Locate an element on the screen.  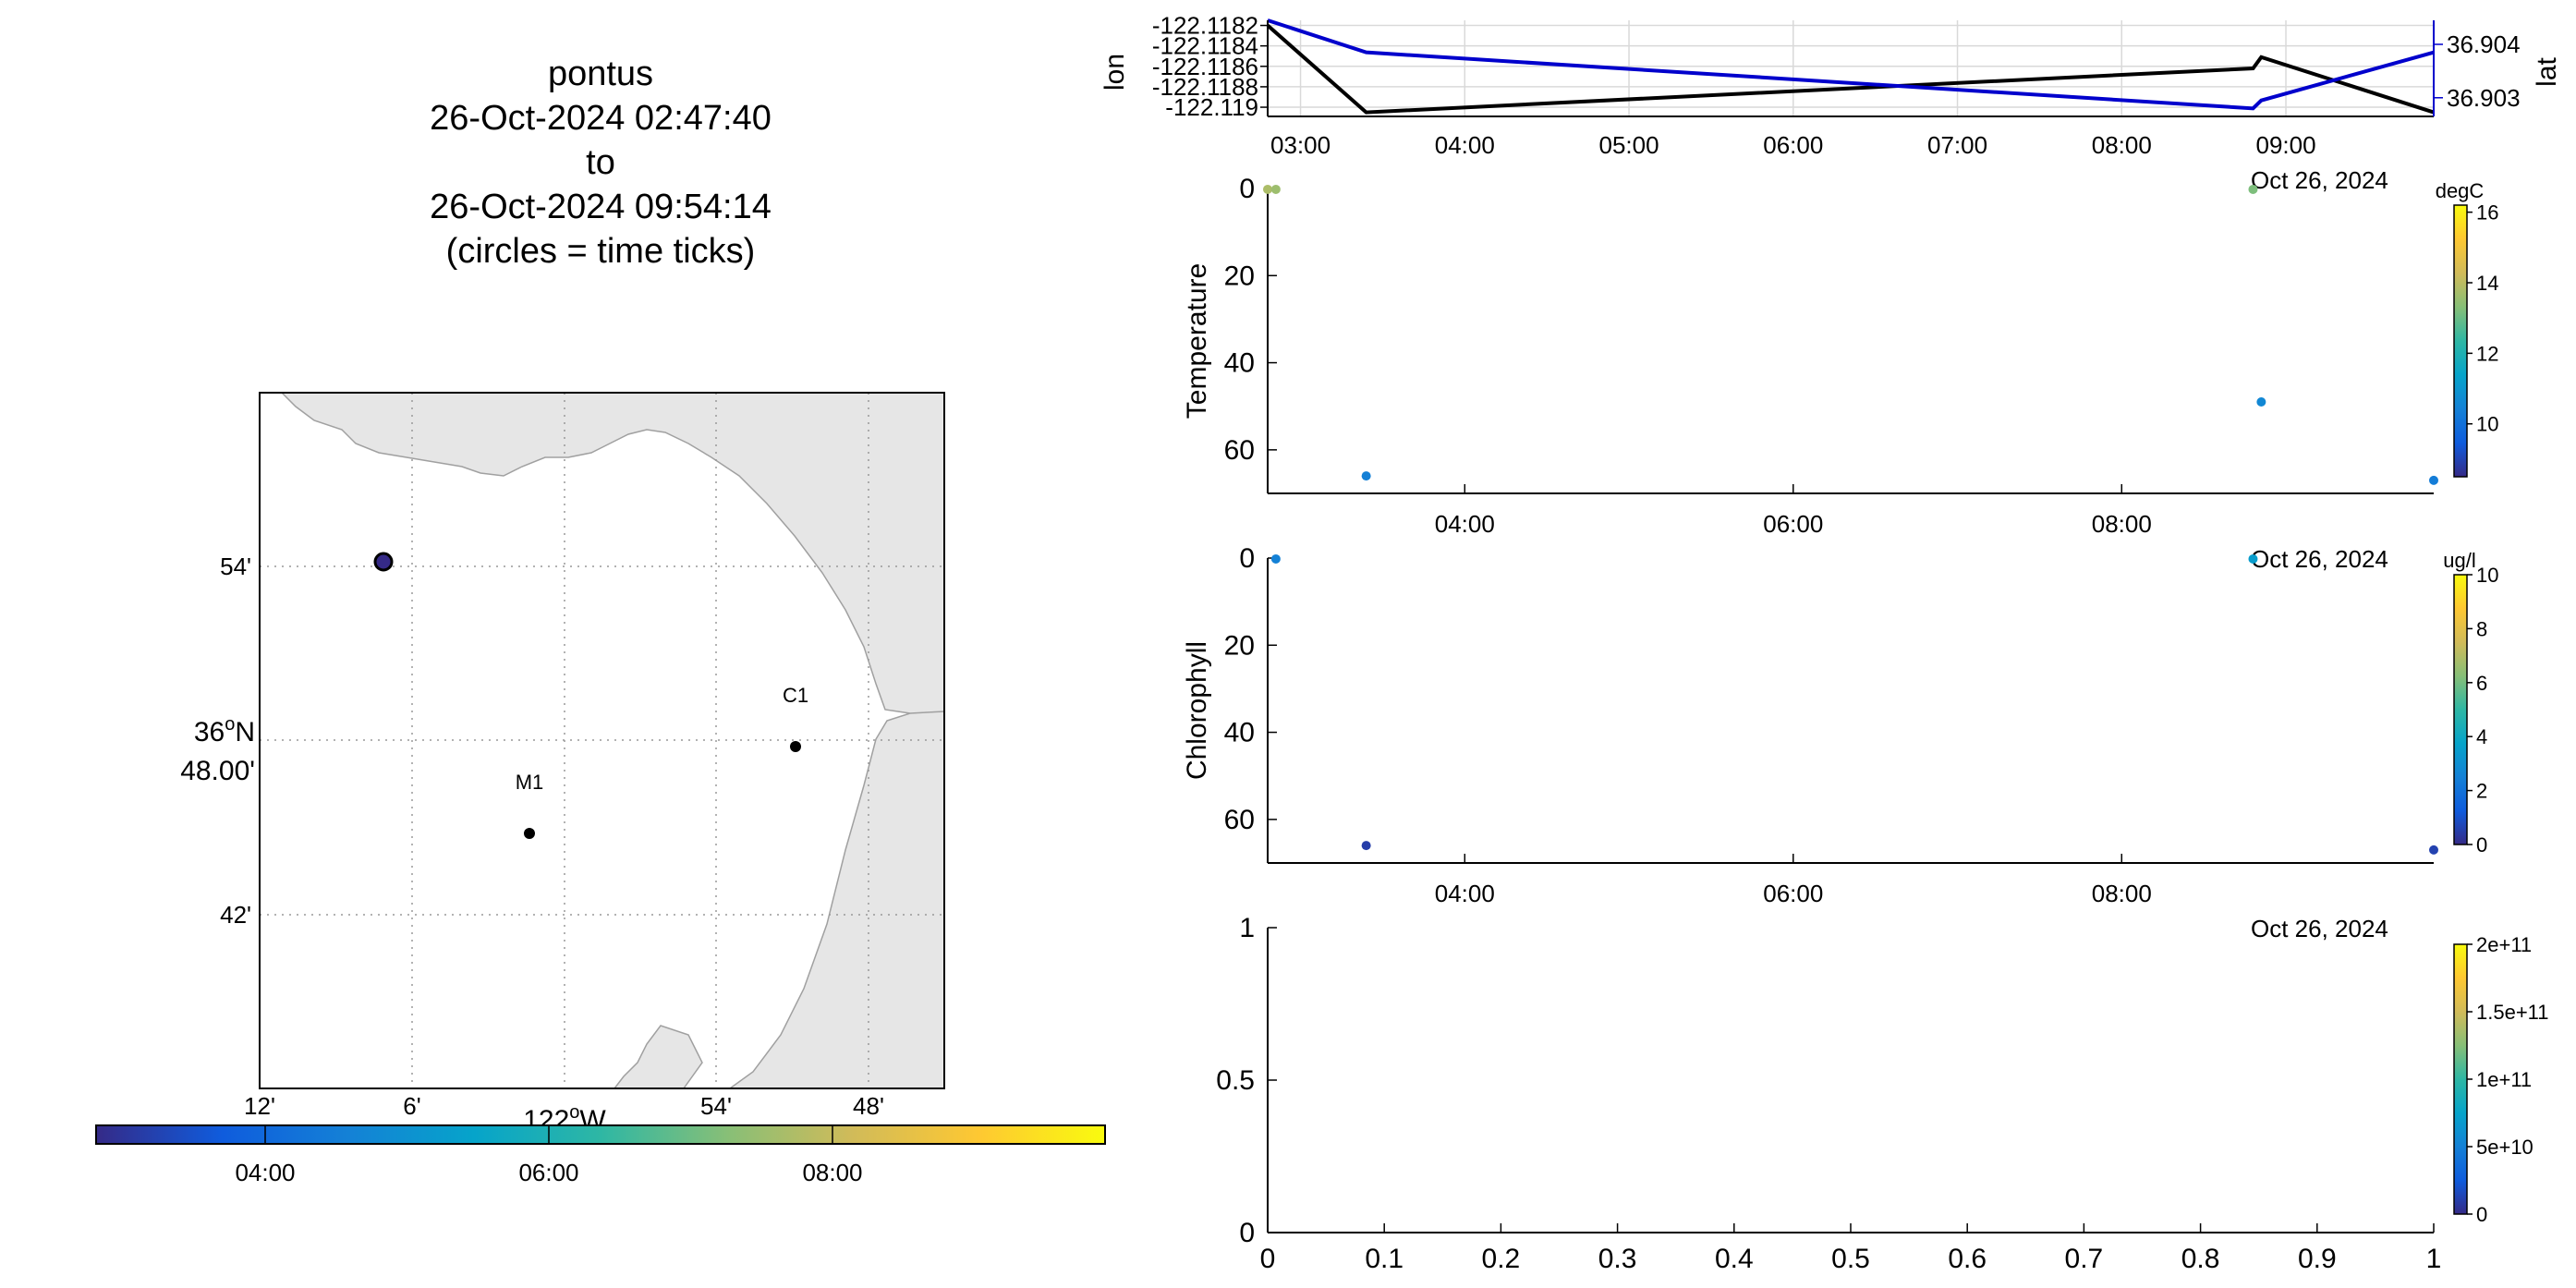
track-y2label: lat is located at coordinates (2547, 71).